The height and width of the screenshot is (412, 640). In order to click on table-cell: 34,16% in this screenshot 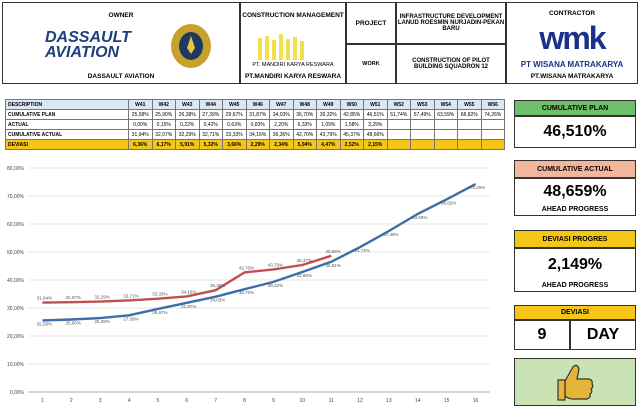, I will do `click(257, 134)`.